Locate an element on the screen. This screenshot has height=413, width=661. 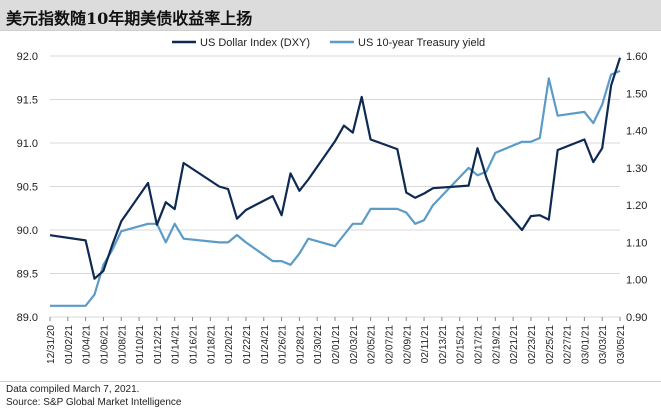
x-tick-label: 01/20/21 is located at coordinates (229, 344).